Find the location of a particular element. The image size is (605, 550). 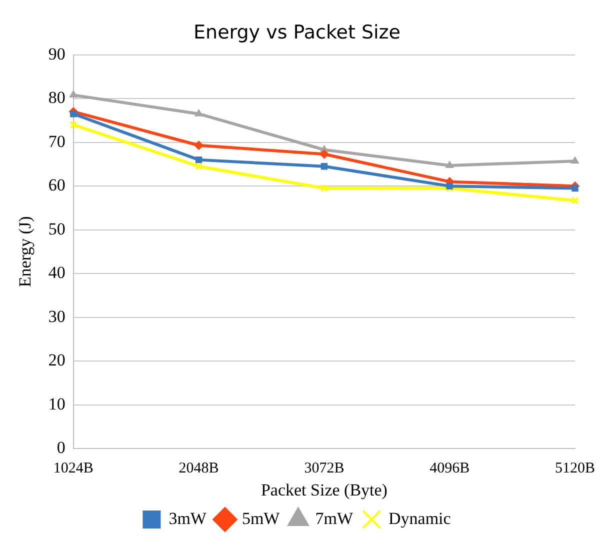

y-tick-label: 10 is located at coordinates (57, 404).